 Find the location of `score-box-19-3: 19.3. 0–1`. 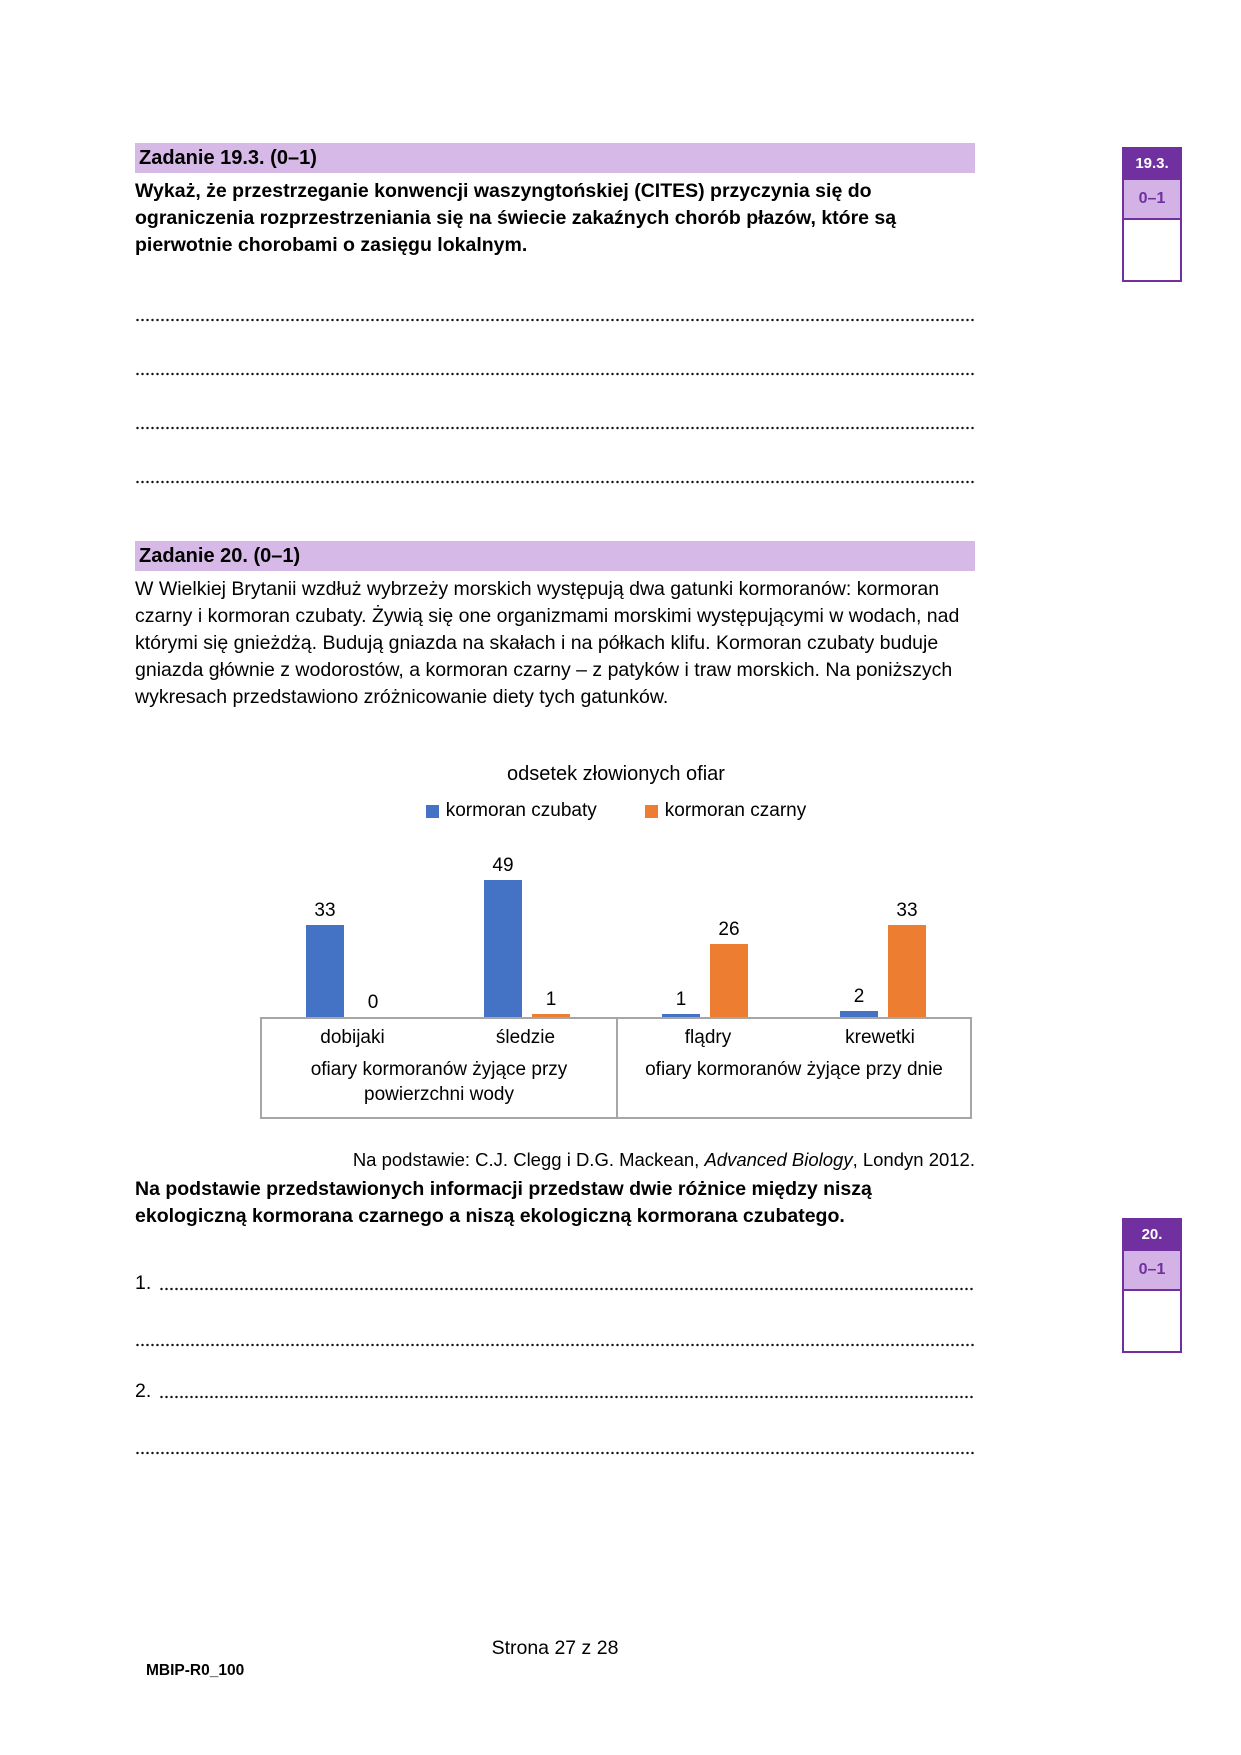

score-box-19-3: 19.3. 0–1 is located at coordinates (1152, 214).